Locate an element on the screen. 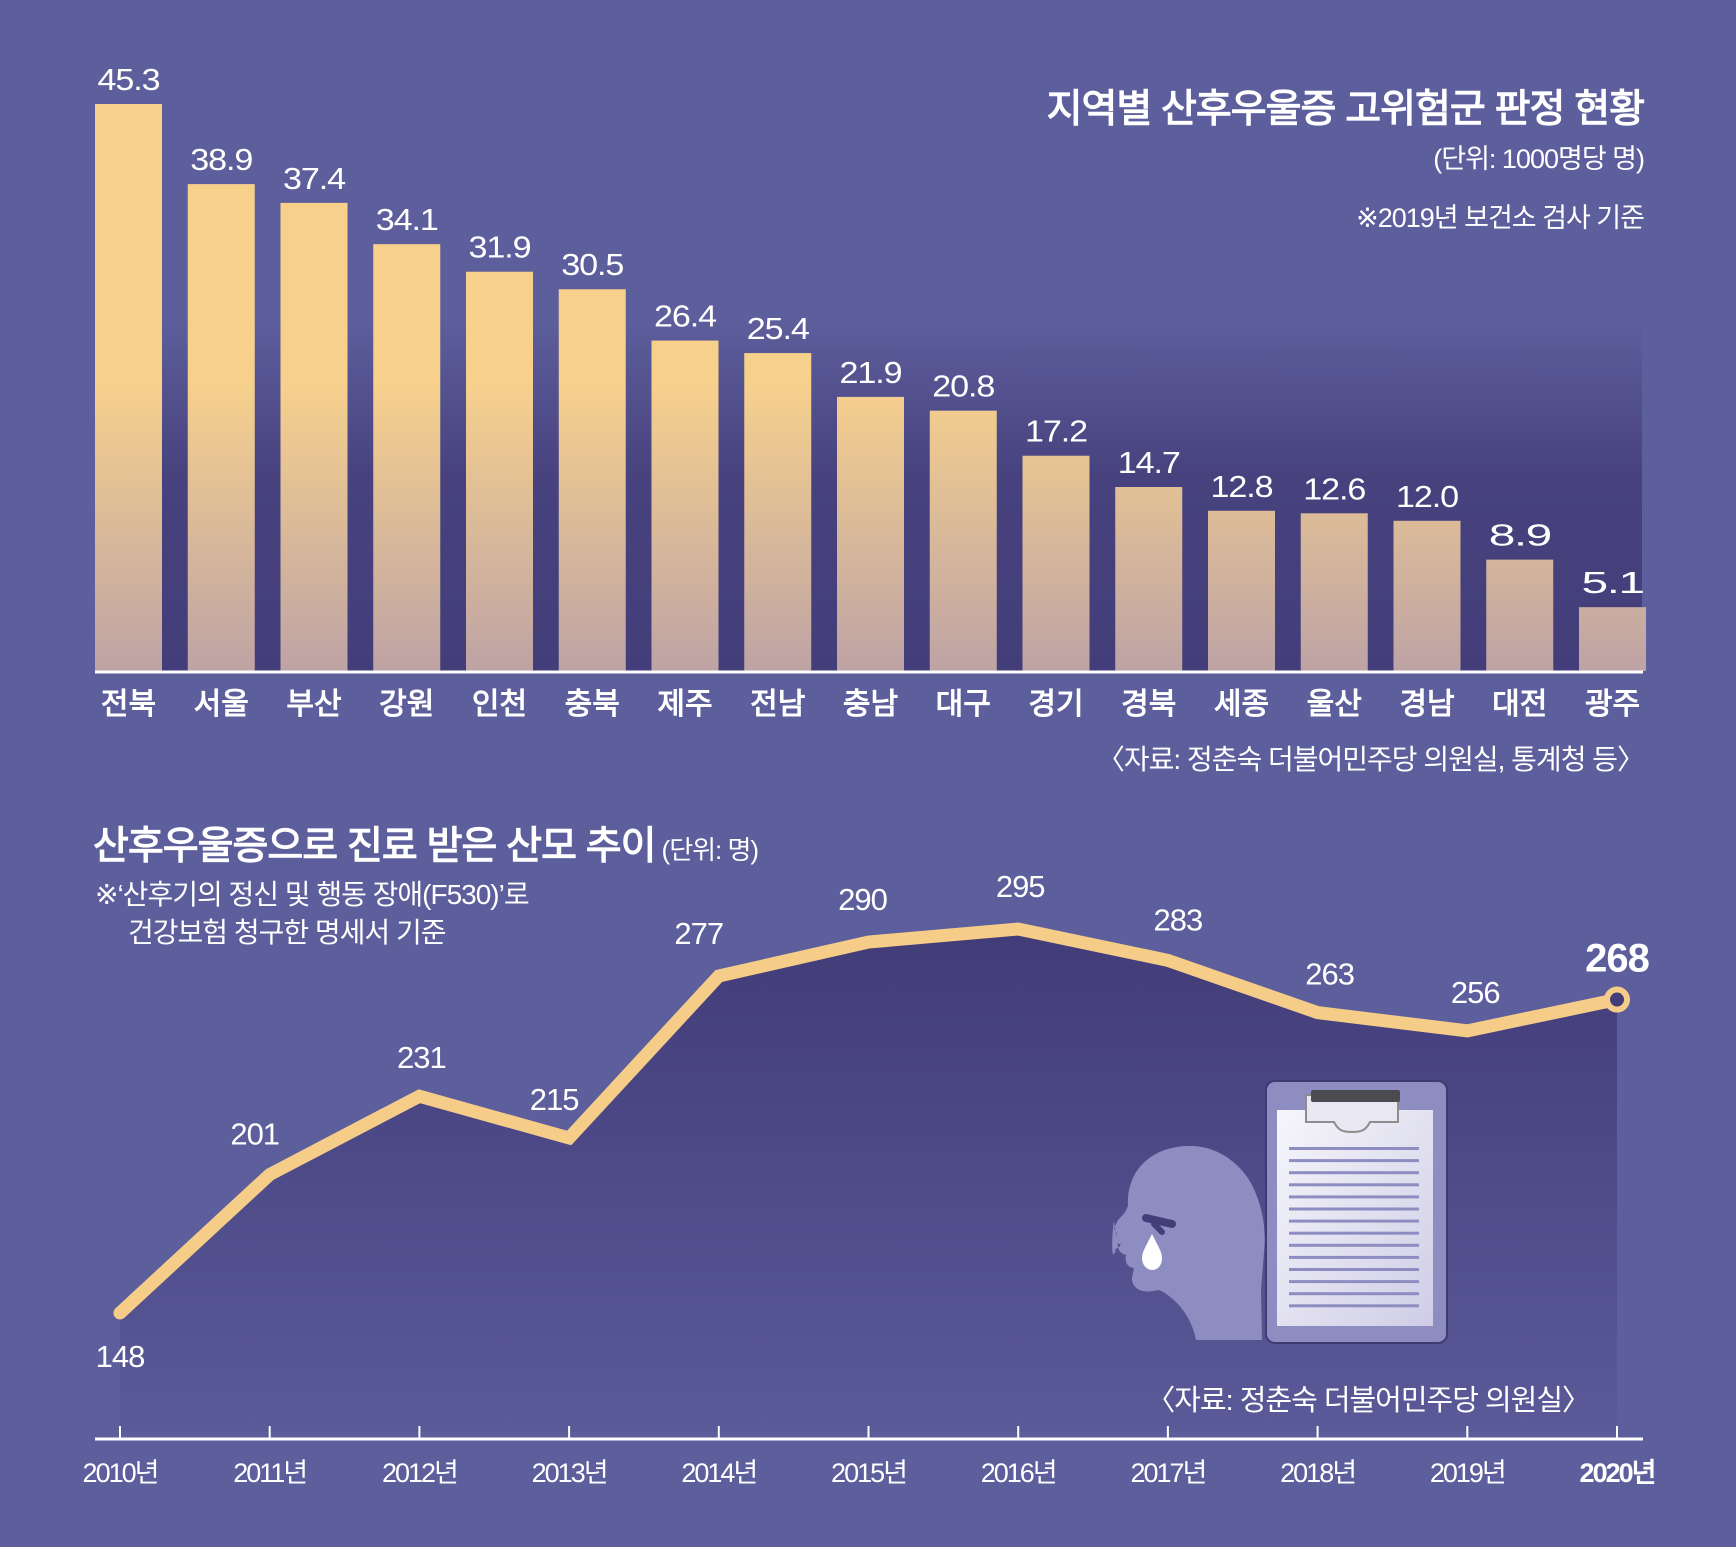 This screenshot has width=1736, height=1547. x-tick-label: 2015년 is located at coordinates (868, 1473).